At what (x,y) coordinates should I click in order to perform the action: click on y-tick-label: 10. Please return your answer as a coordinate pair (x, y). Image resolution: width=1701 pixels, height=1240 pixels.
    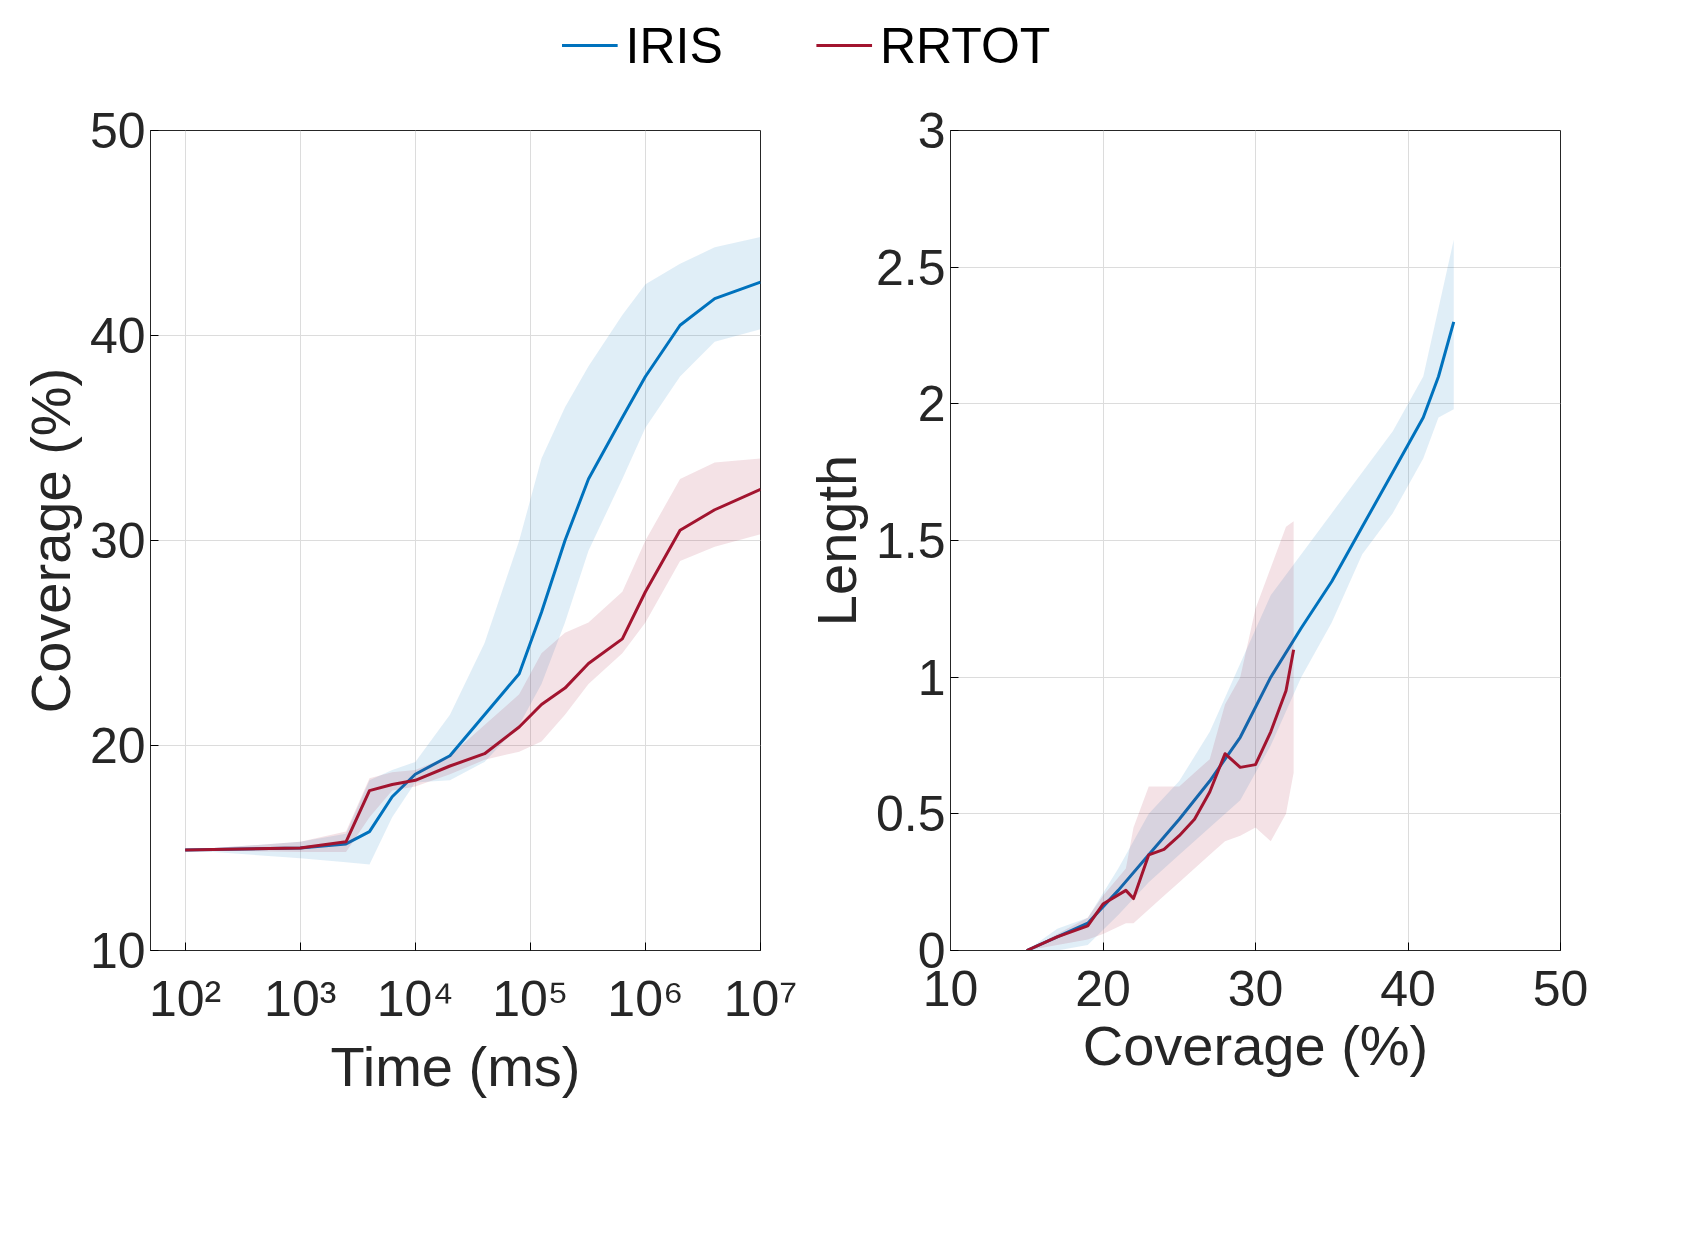
    Looking at the image, I should click on (117, 951).